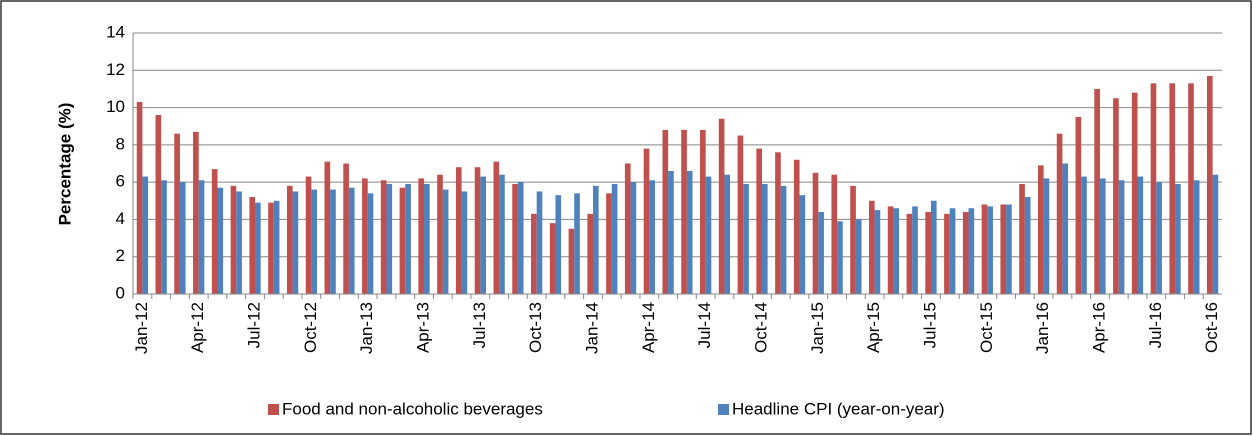 The image size is (1253, 436). Describe the element at coordinates (704, 325) in the screenshot. I see `x-tick-label: Jul-14` at that location.